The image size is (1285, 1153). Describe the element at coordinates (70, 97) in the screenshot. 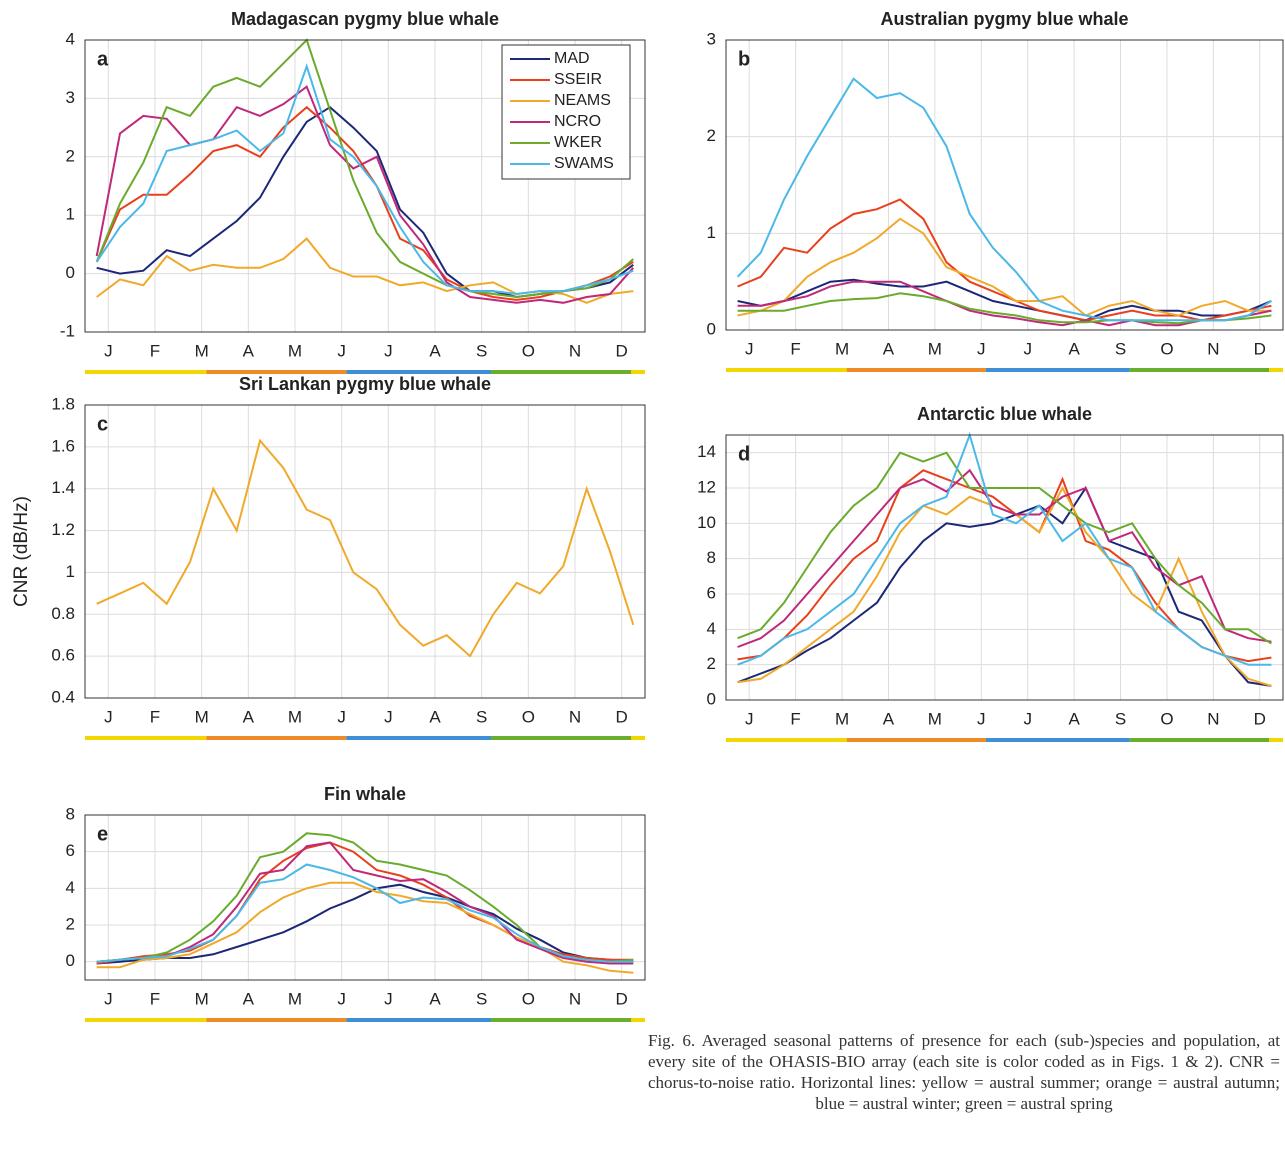

I see `y-tick-label: 3` at that location.